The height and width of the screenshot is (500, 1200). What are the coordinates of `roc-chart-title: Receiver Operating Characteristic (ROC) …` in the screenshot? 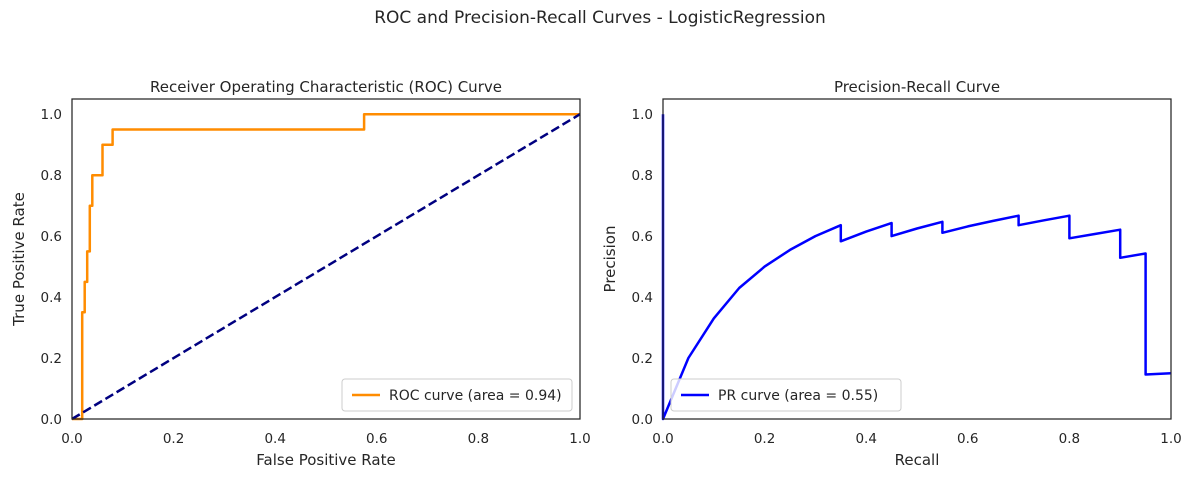 It's located at (326, 87).